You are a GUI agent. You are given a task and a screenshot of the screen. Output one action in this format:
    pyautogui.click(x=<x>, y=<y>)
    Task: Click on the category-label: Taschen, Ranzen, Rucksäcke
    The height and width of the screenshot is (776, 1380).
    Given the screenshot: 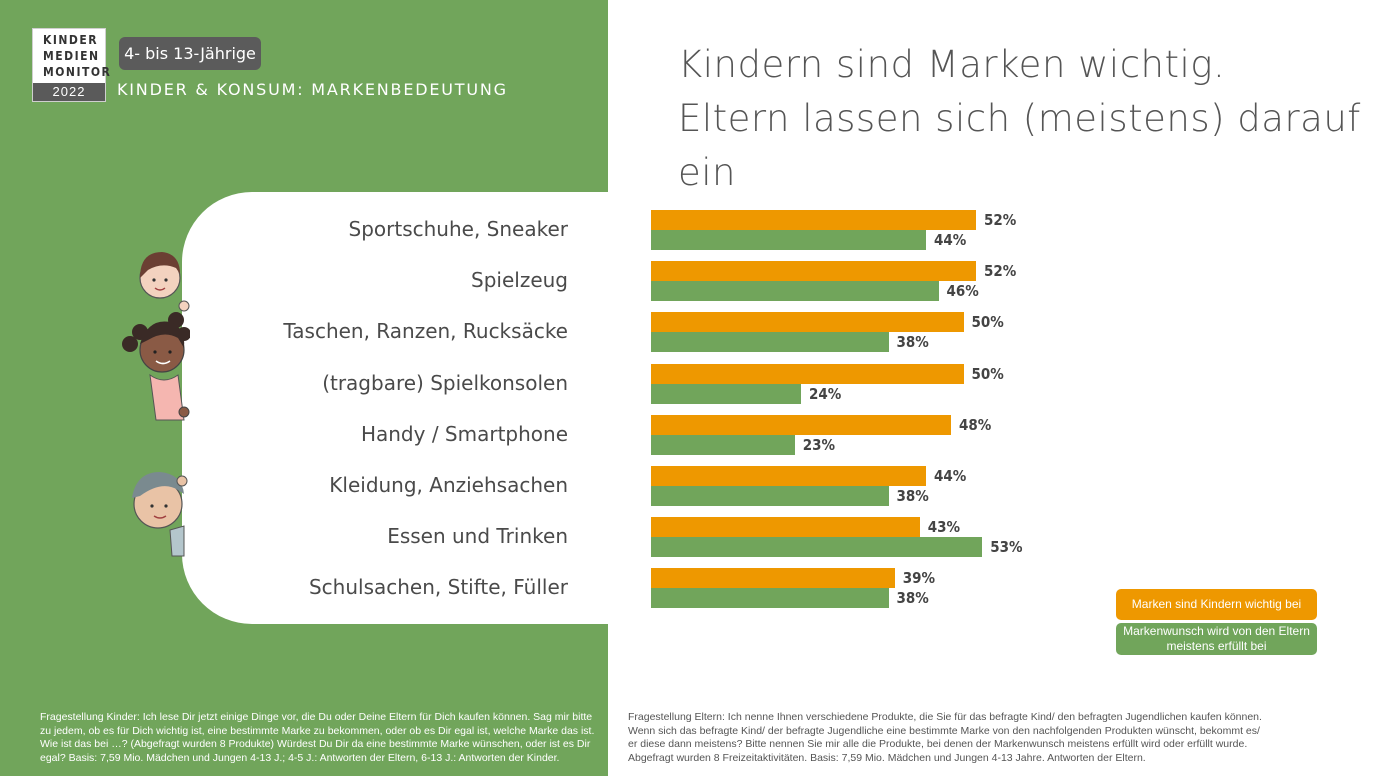 What is the action you would take?
    pyautogui.click(x=425, y=331)
    